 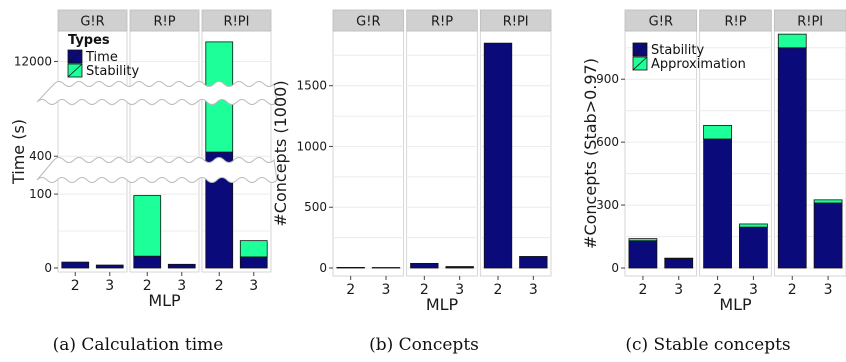 I want to click on y-tick-label: 12000, so click(x=33, y=61).